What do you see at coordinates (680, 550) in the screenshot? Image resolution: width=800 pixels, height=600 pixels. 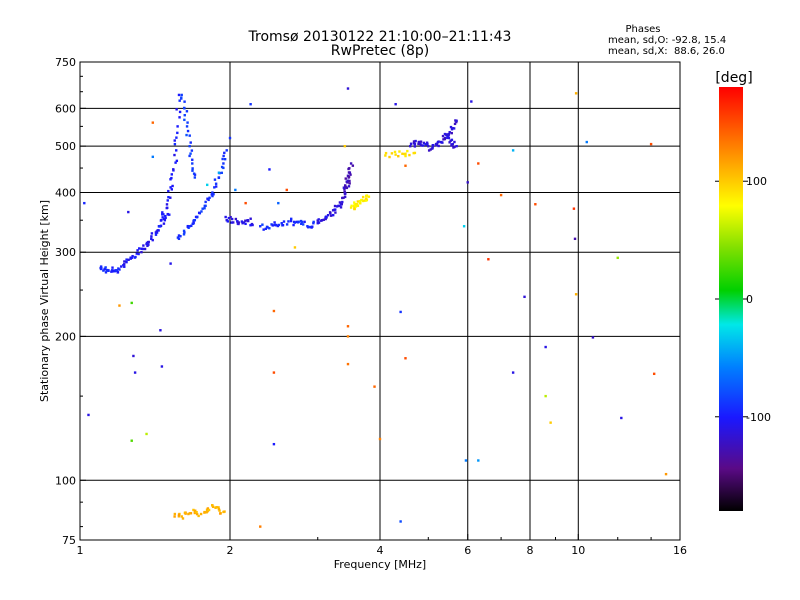 I see `x-tick-label: 16` at bounding box center [680, 550].